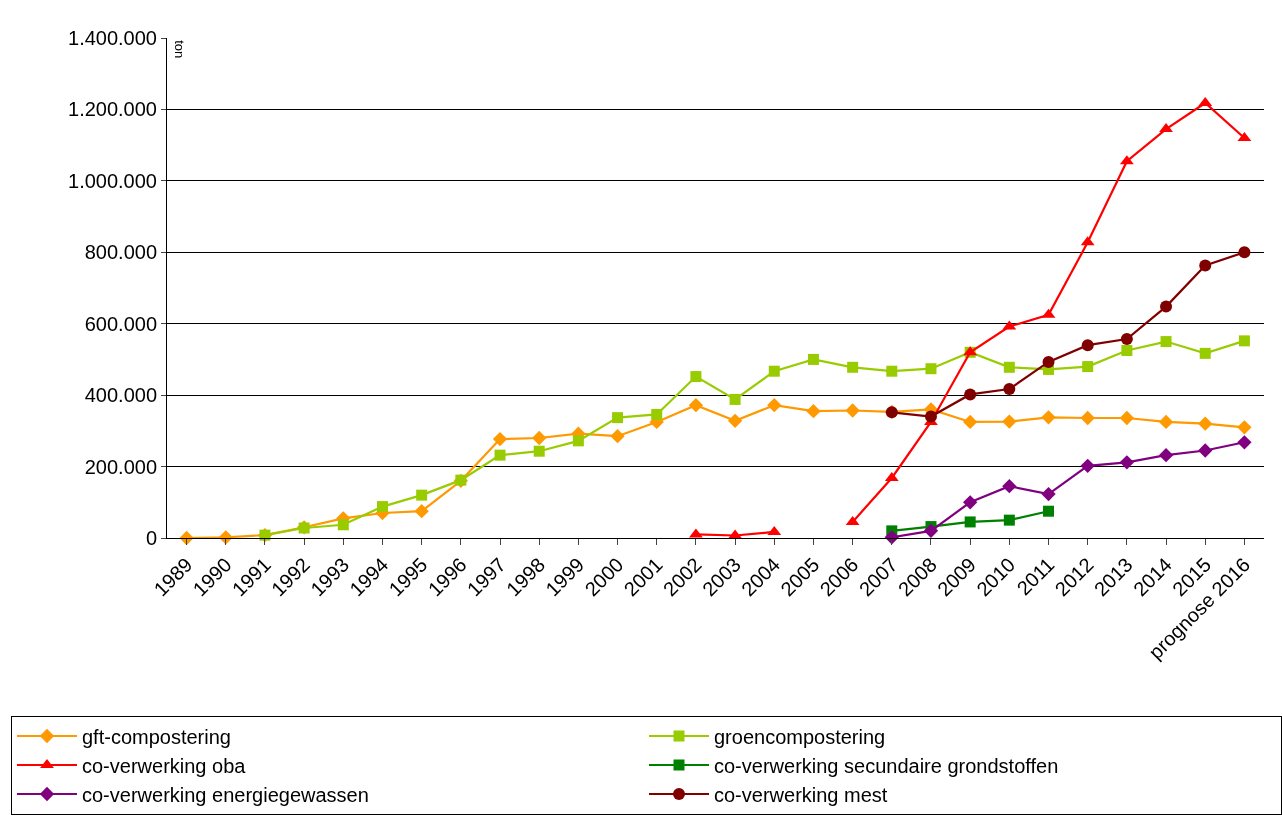  What do you see at coordinates (179, 49) in the screenshot?
I see `y-axis-title: ton` at bounding box center [179, 49].